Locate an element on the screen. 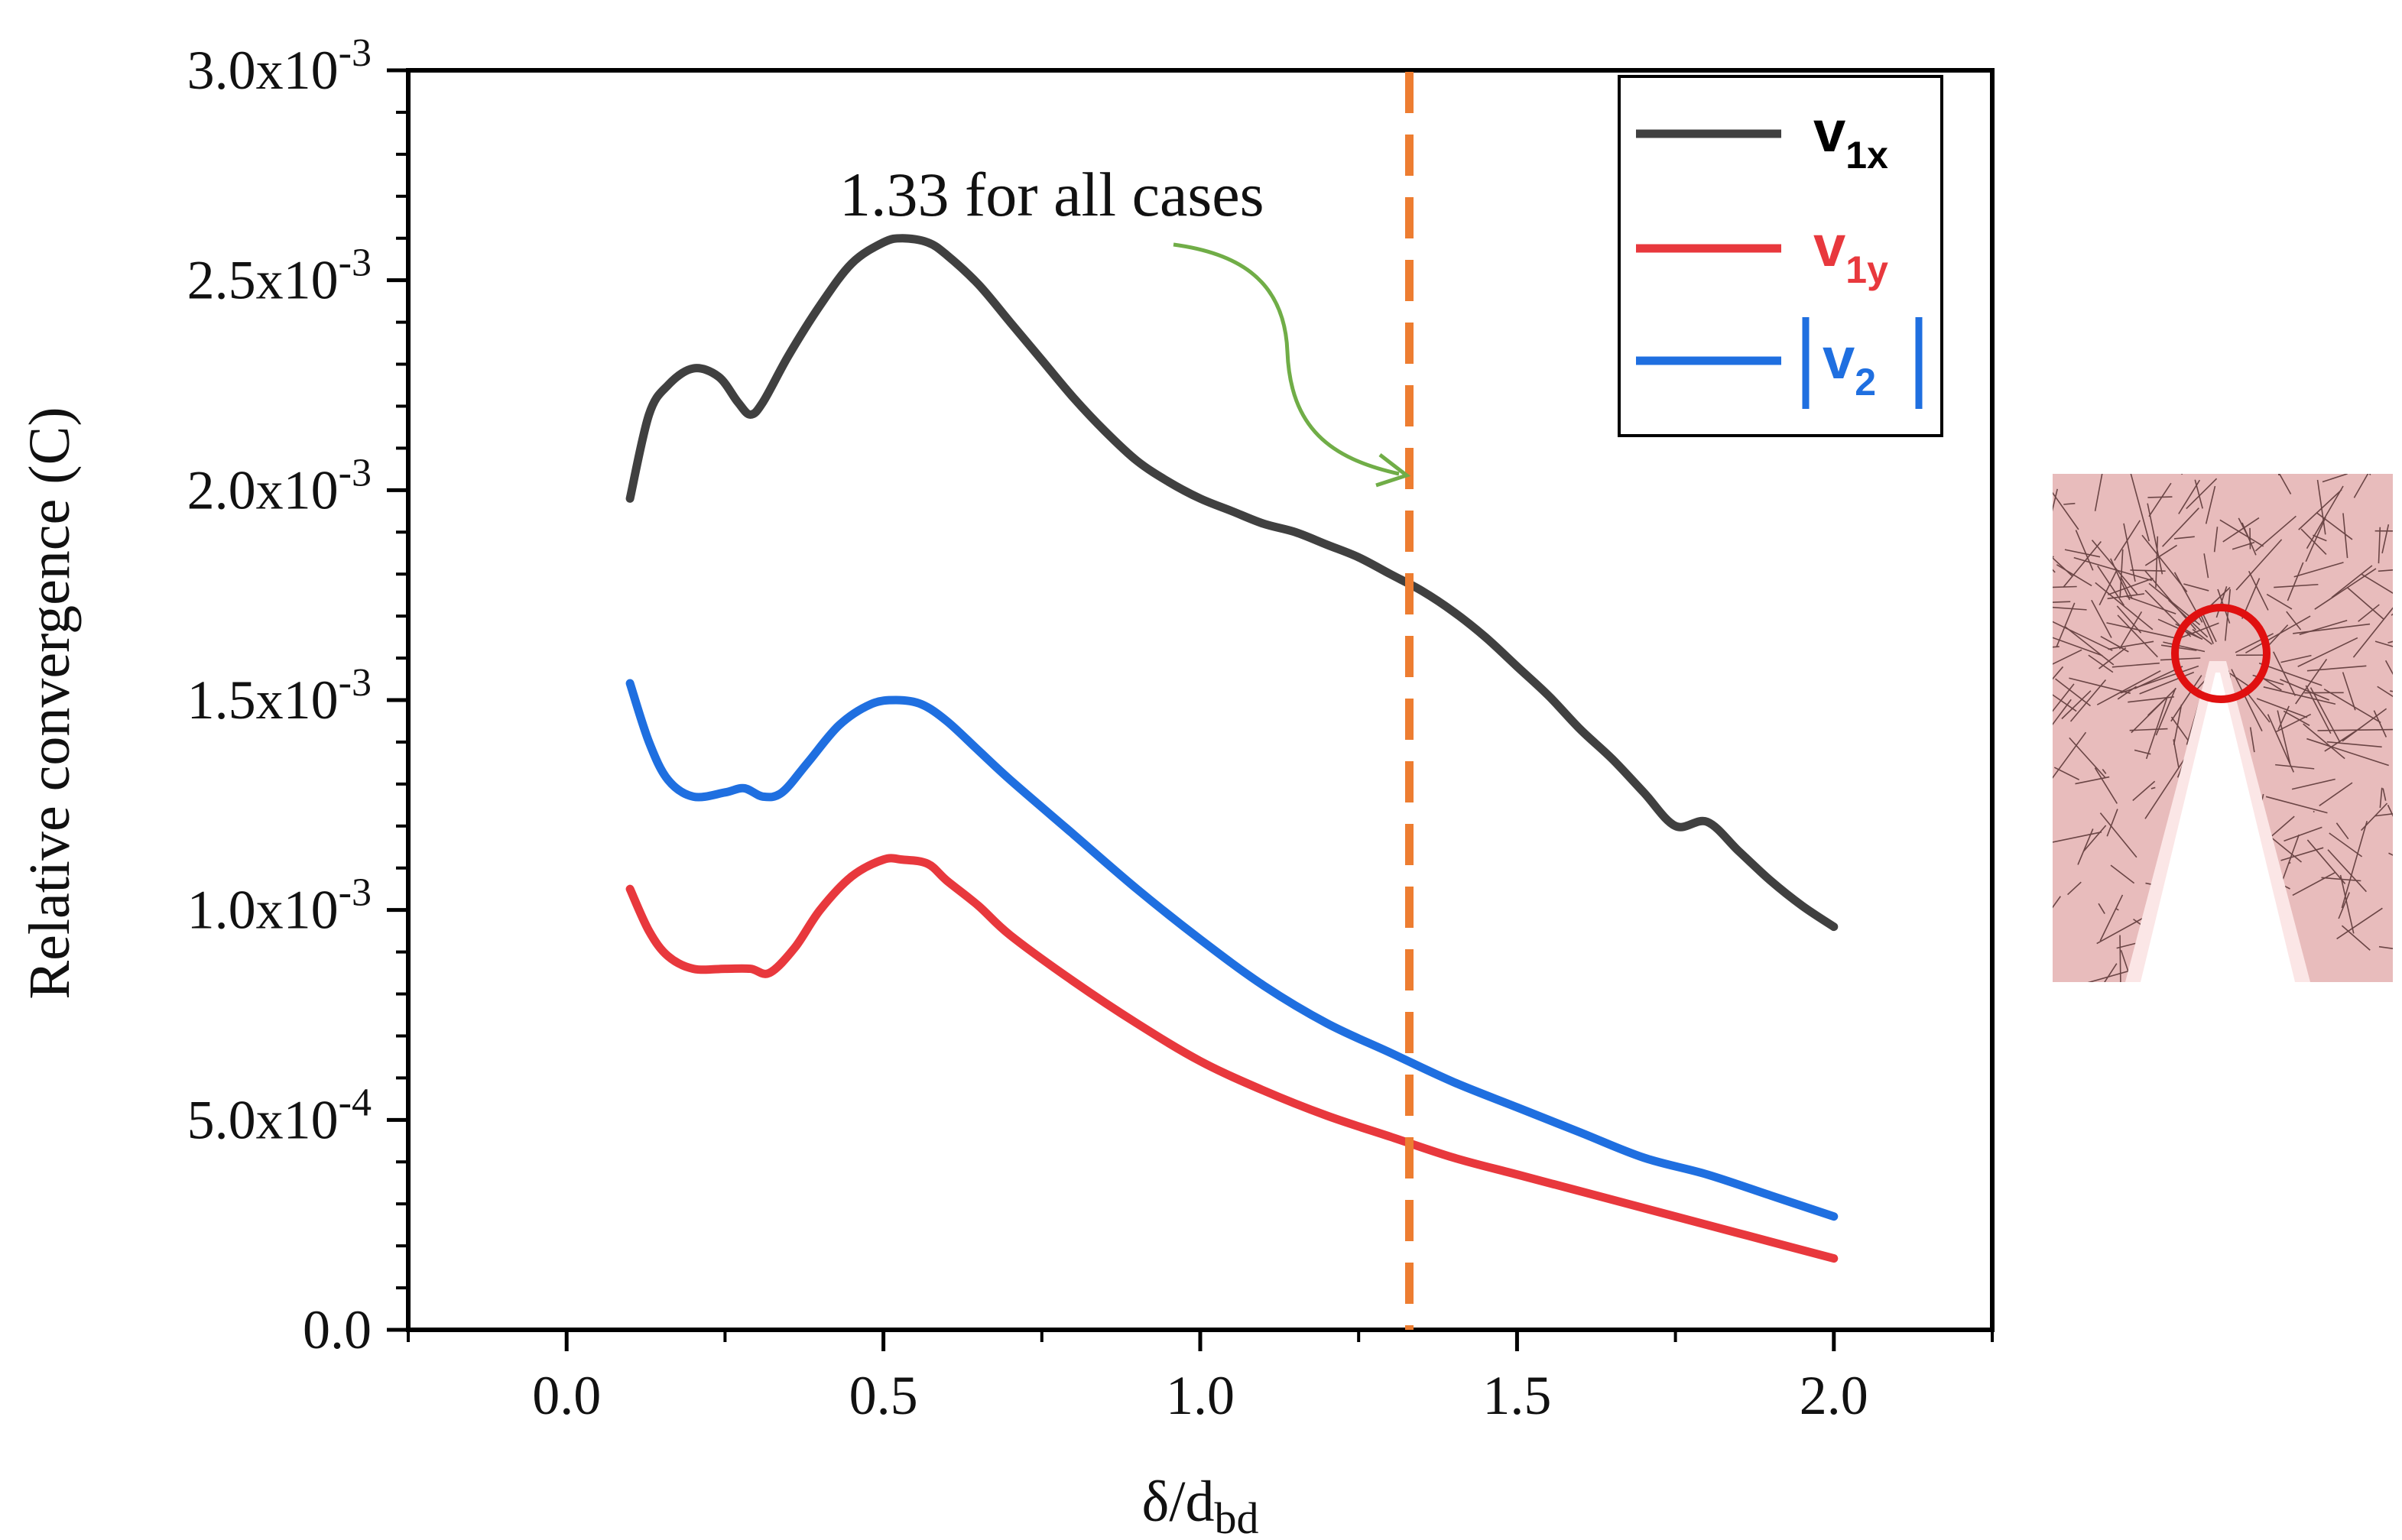  legend-label-v1y-subscript: 1y is located at coordinates (1866, 269).